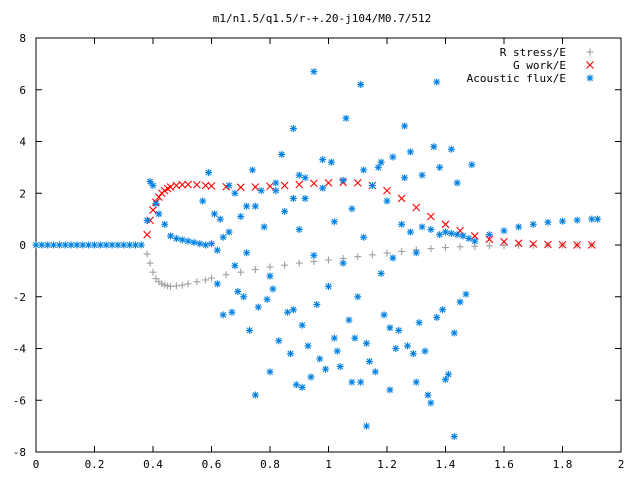  I want to click on x-tick-label: 1.4, so click(446, 464).